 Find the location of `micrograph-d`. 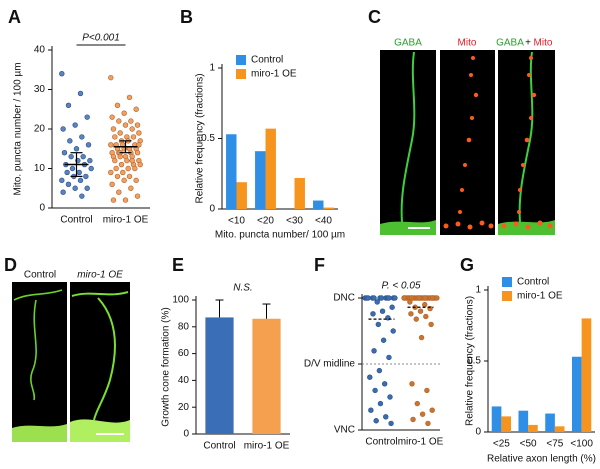

micrograph-d is located at coordinates (71, 362).